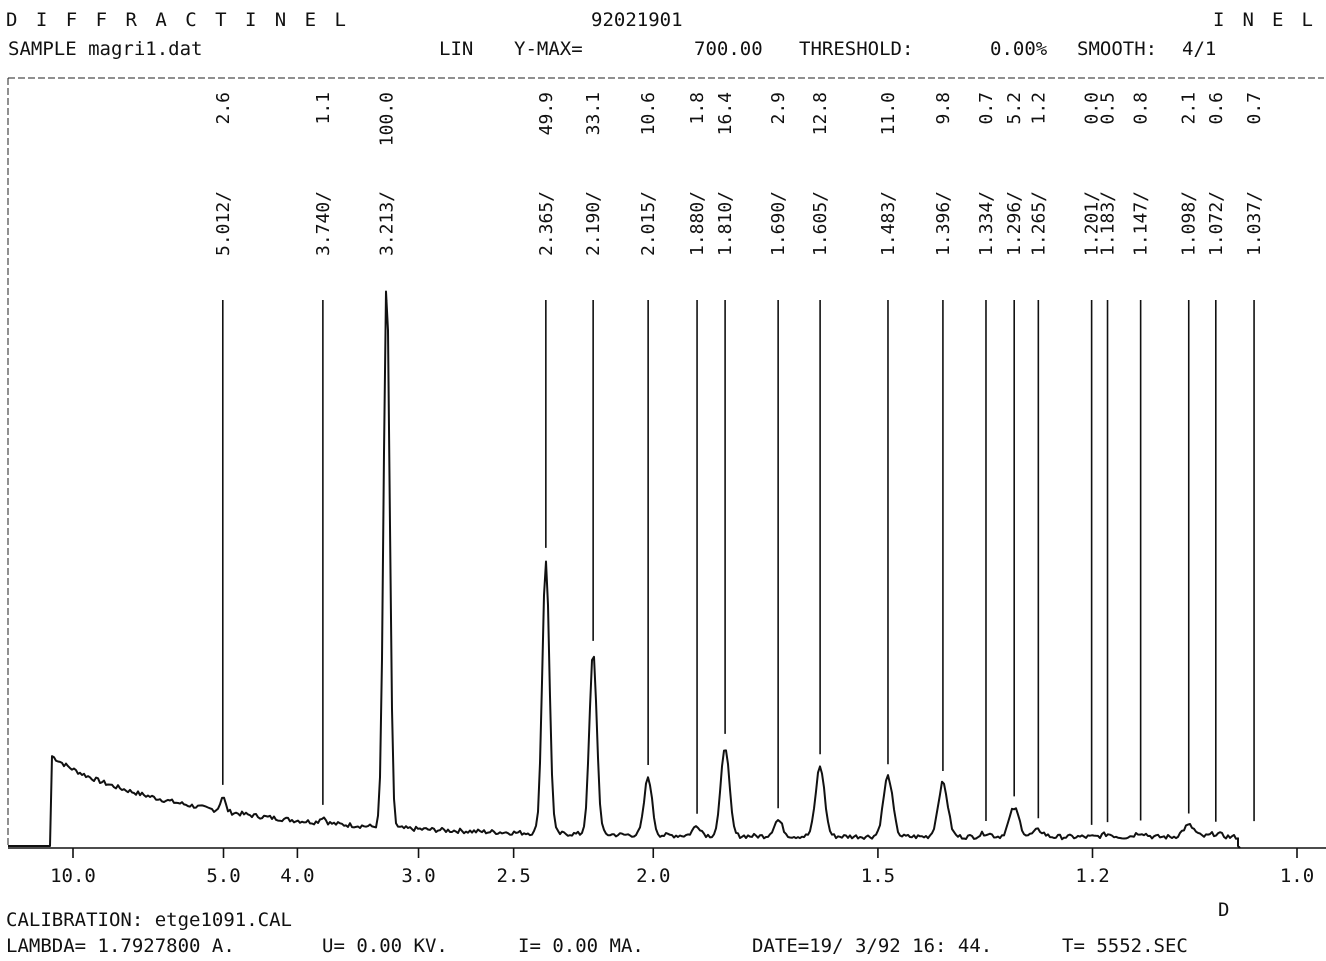 Image resolution: width=1326 pixels, height=961 pixels. What do you see at coordinates (725, 113) in the screenshot?
I see `peak-intensity-label: 16.4` at bounding box center [725, 113].